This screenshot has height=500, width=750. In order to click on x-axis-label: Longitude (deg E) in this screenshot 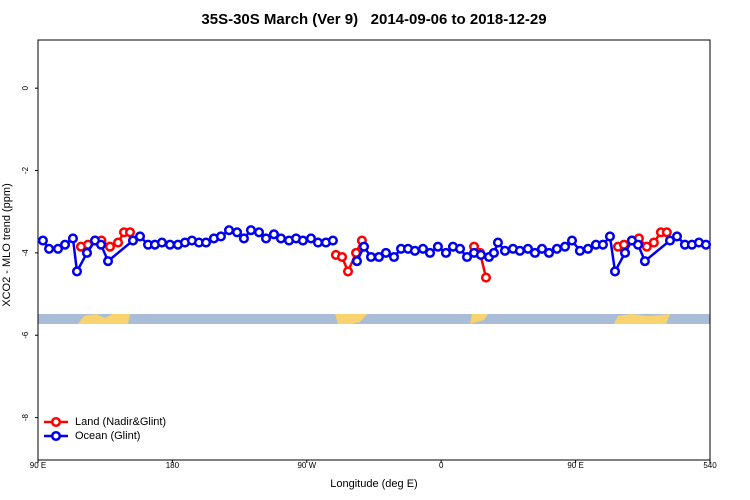, I will do `click(373, 484)`.